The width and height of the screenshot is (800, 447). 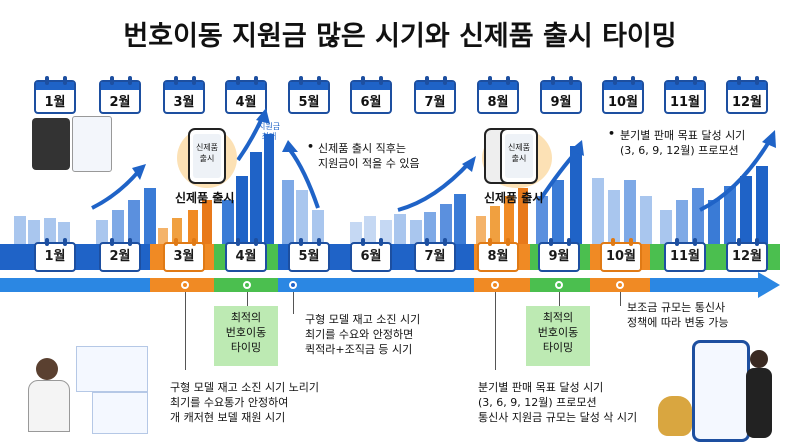 I want to click on calendar-icon: 12월, so click(x=747, y=95).